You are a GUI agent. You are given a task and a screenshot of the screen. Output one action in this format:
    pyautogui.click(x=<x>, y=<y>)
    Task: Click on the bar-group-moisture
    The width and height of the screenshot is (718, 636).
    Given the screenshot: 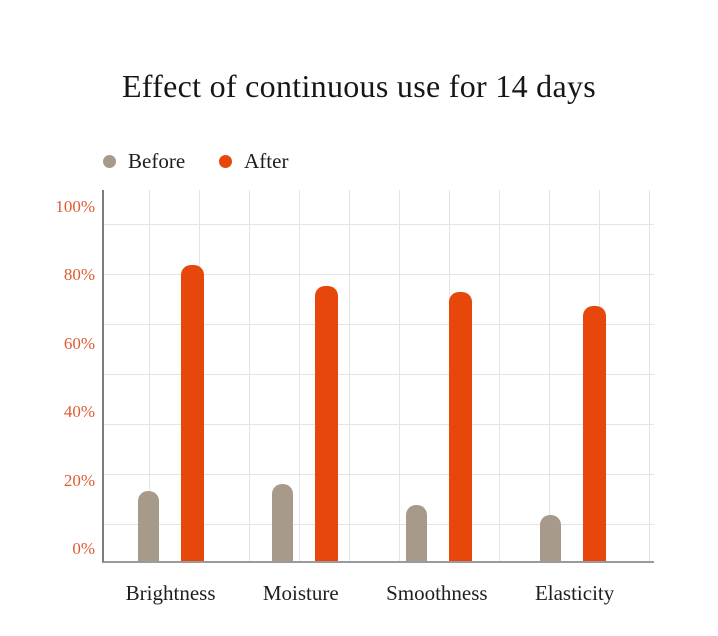 What is the action you would take?
    pyautogui.click(x=305, y=375)
    